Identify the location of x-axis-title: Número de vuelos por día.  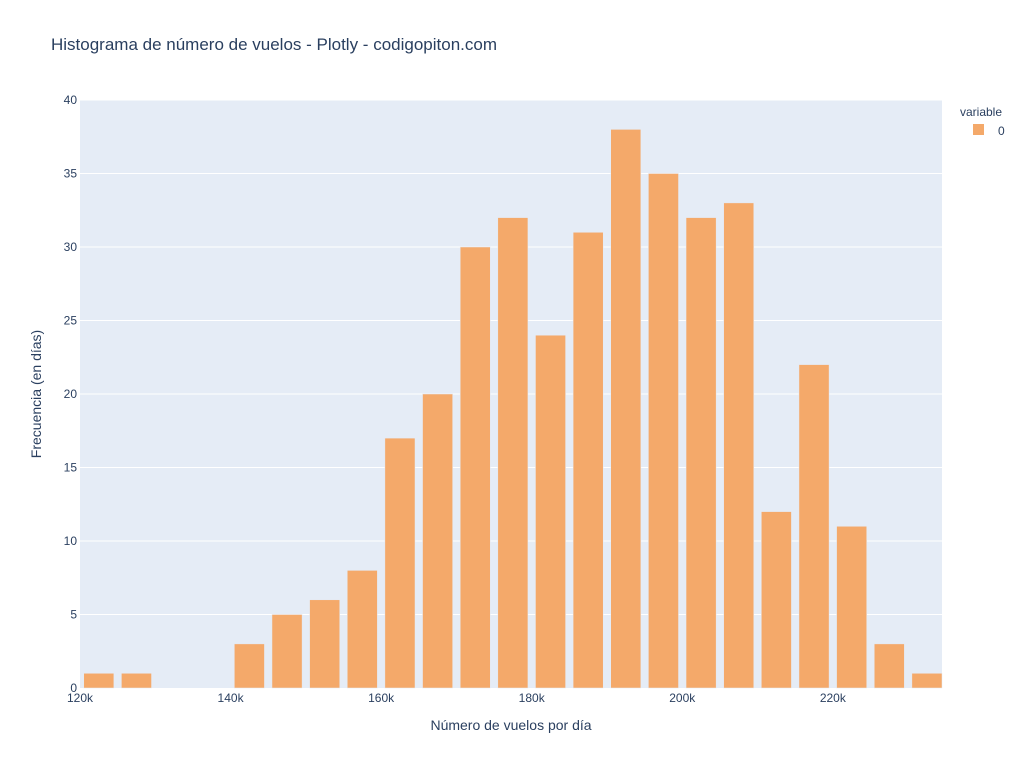
(510, 725).